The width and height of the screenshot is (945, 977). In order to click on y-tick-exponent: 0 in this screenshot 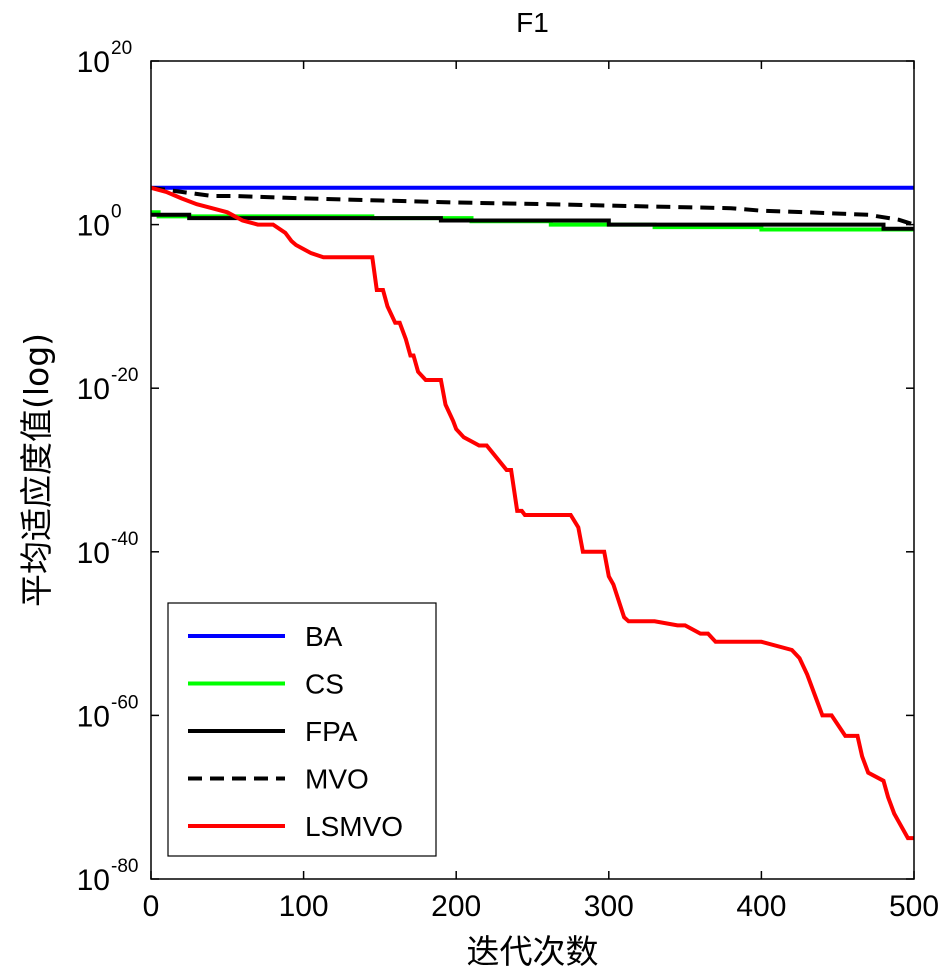, I will do `click(116, 212)`.